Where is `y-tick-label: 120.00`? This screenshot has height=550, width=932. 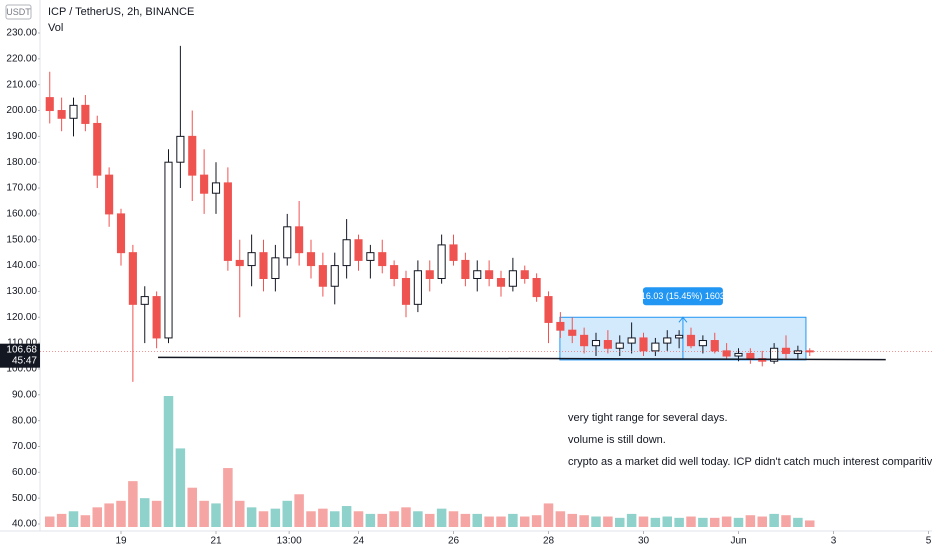
y-tick-label: 120.00 is located at coordinates (21, 317).